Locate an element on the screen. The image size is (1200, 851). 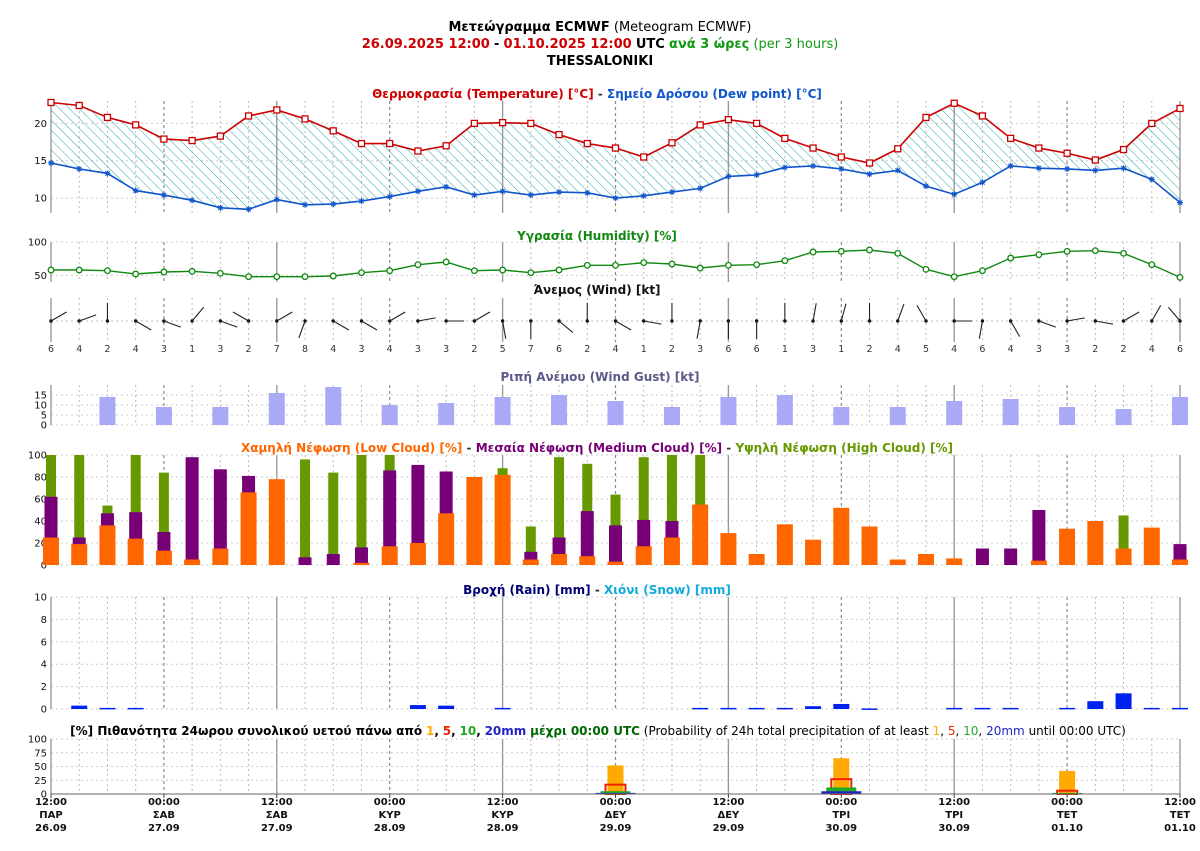
header-title: Μετεώγραμμα ECMWF is located at coordinates (528, 27).